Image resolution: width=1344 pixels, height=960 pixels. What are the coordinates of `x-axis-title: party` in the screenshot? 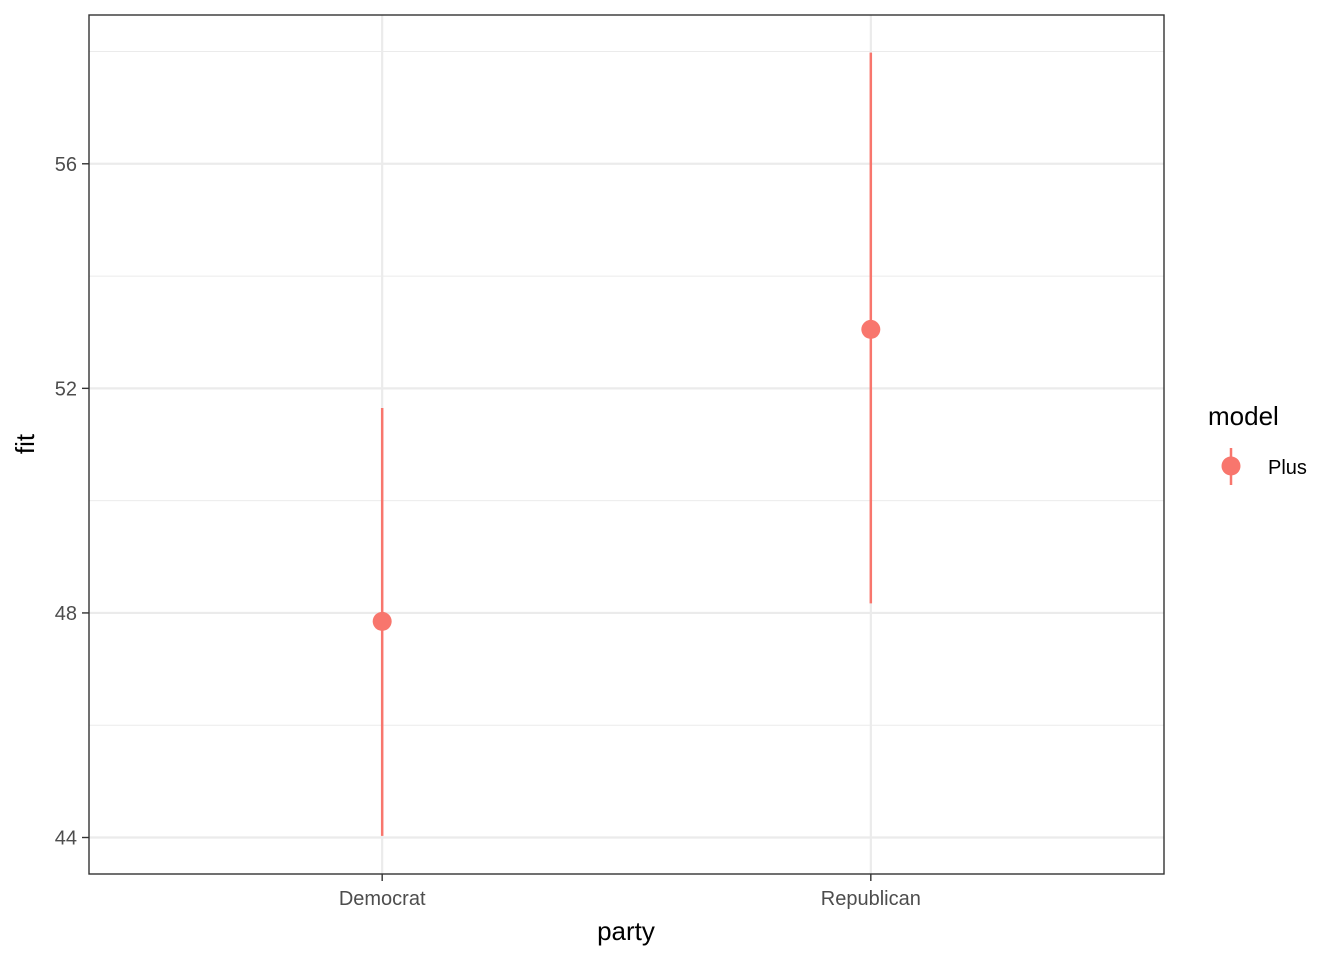 It's located at (626, 931).